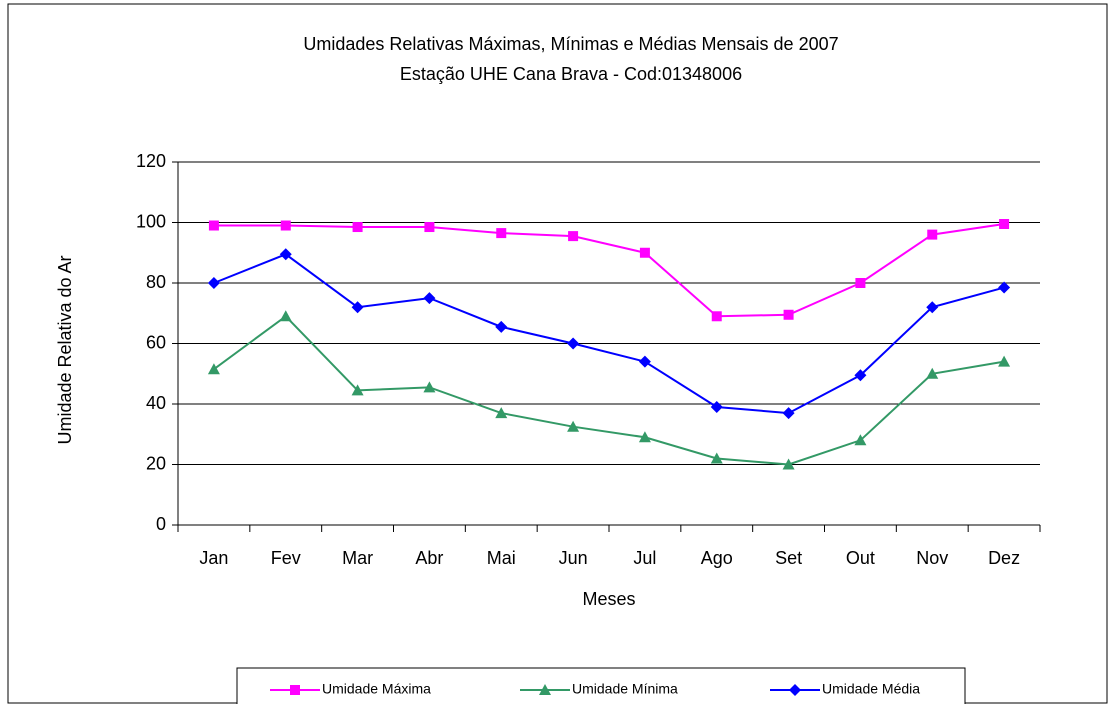  I want to click on x-tick-label: Nov, so click(932, 558).